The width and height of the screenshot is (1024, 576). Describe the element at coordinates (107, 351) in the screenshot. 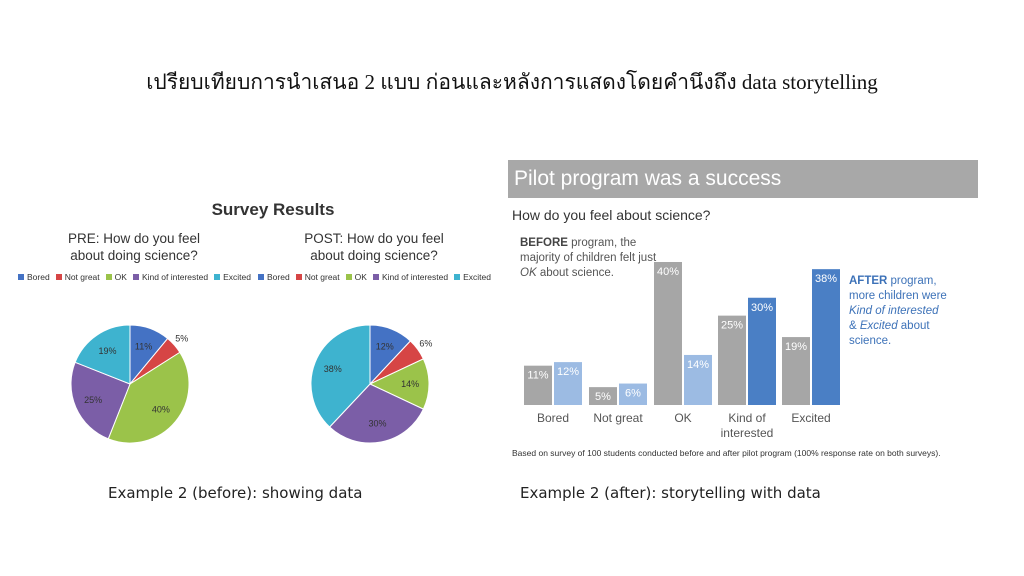

I see `pie-data-label: 19%` at that location.